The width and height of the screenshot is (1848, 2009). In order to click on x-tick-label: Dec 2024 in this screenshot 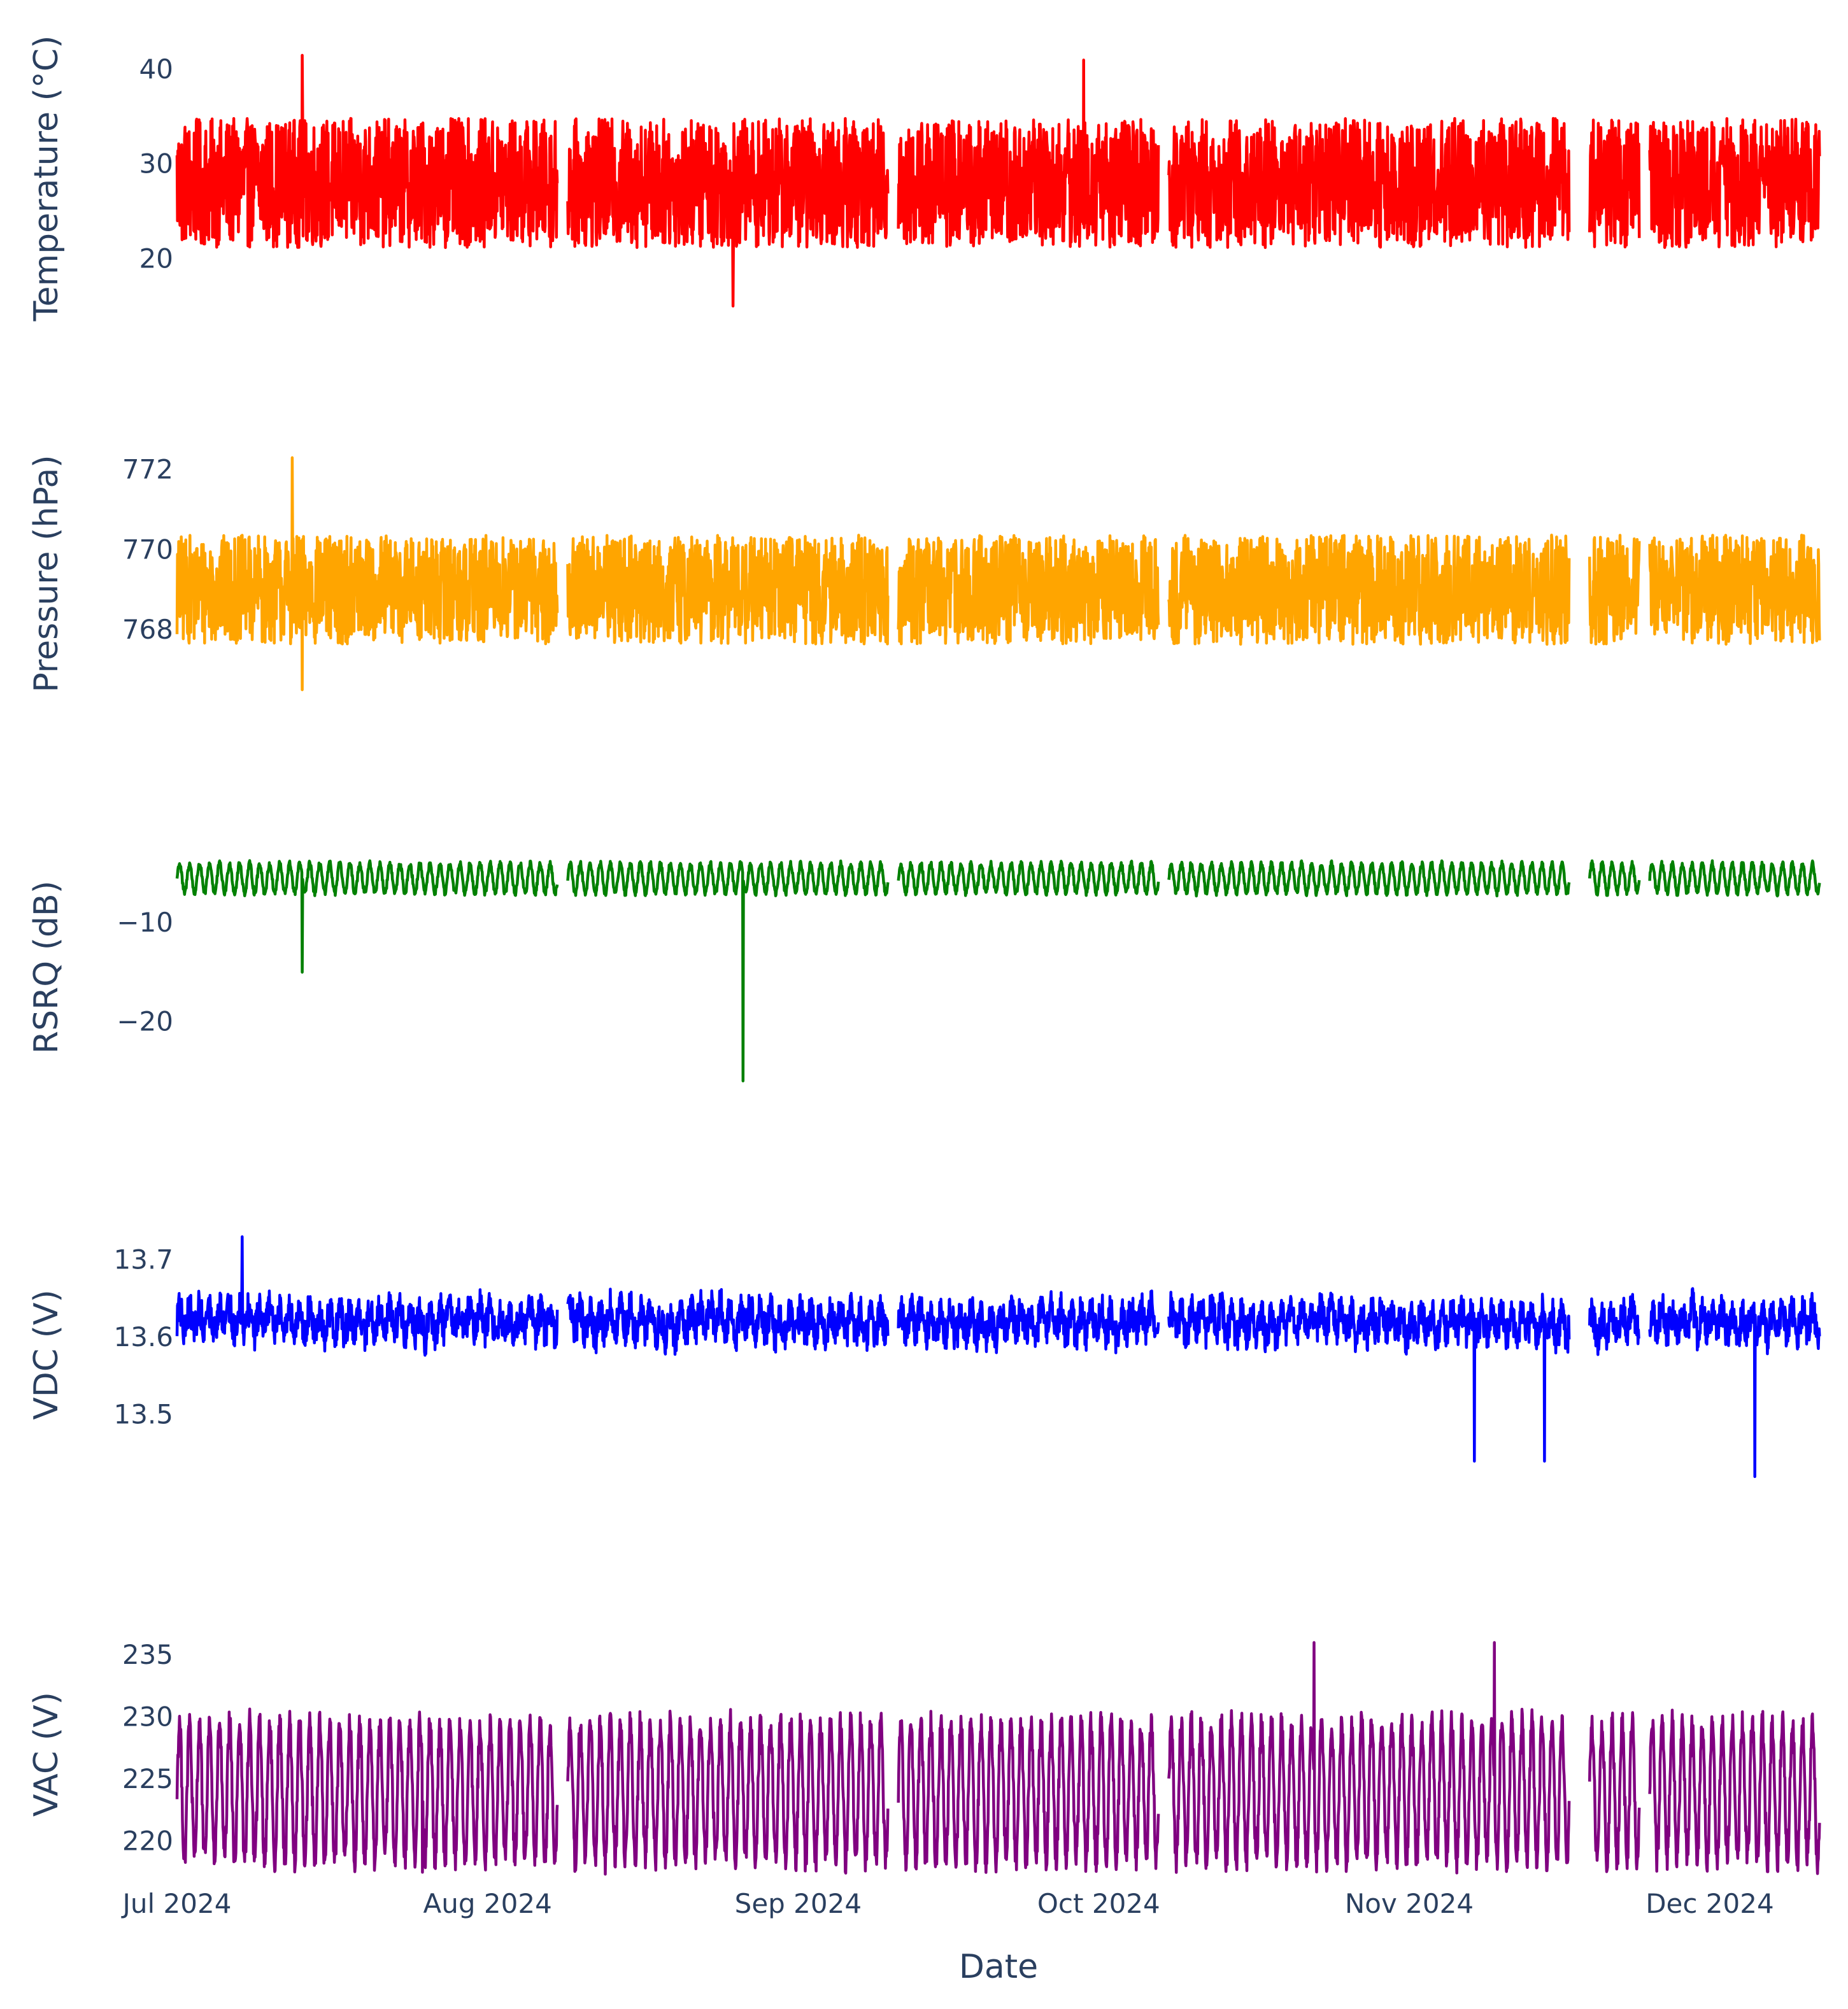, I will do `click(1710, 1903)`.